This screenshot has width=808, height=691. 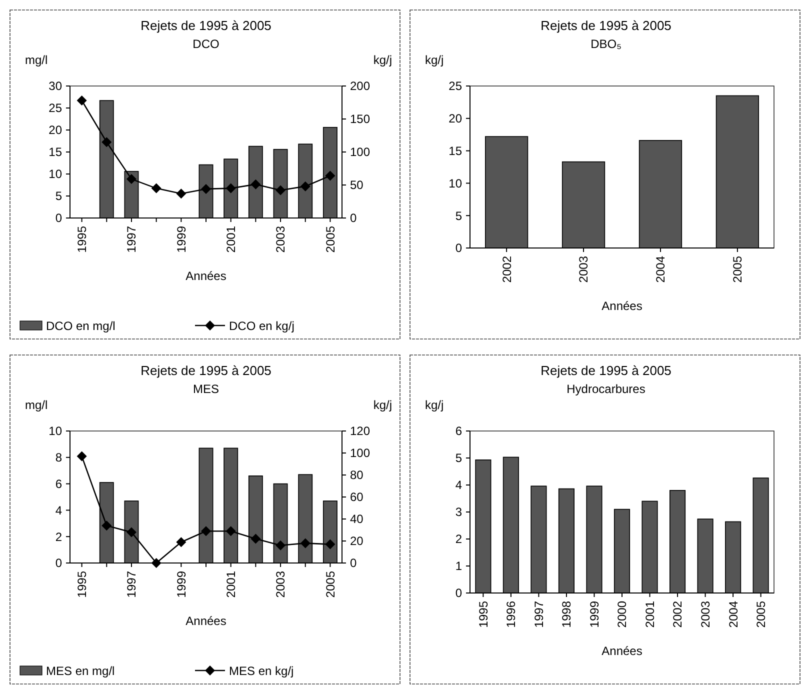 I want to click on x-tick-label: 2000, so click(x=622, y=614).